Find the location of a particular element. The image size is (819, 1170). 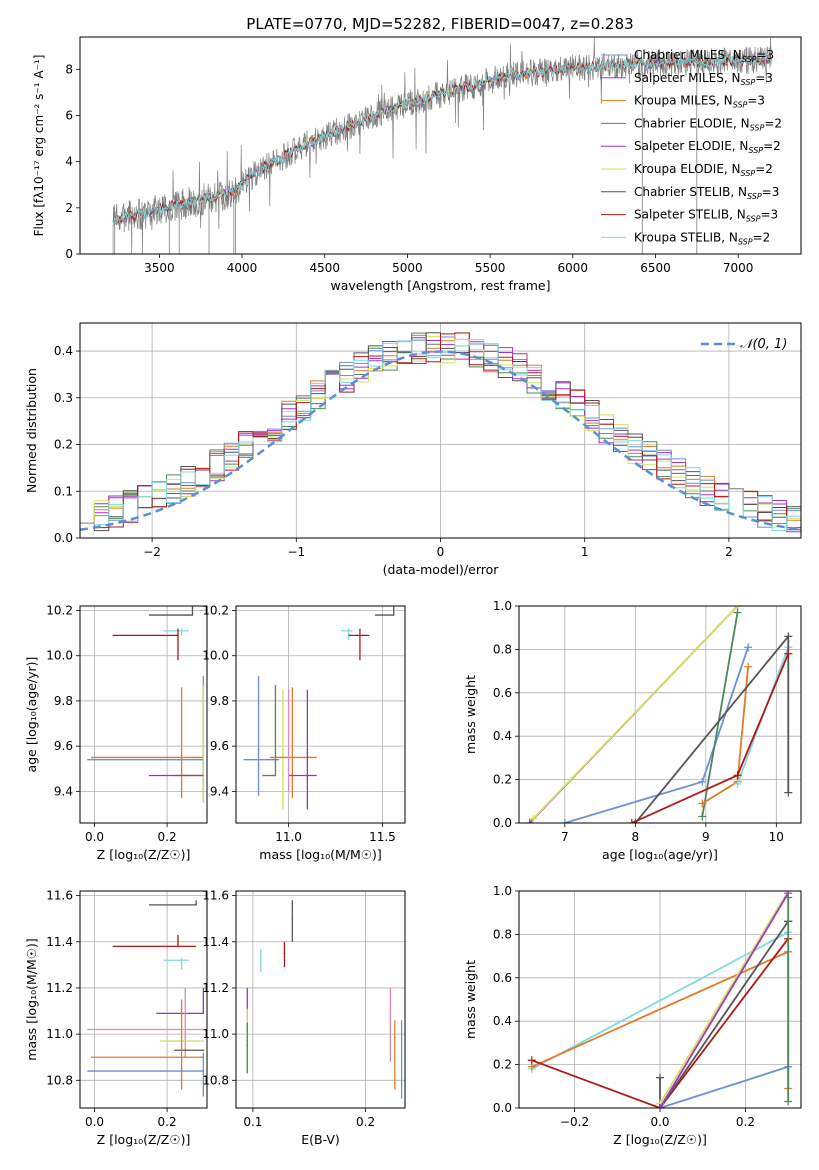

y-tick-label: 0.8 is located at coordinates (502, 934).